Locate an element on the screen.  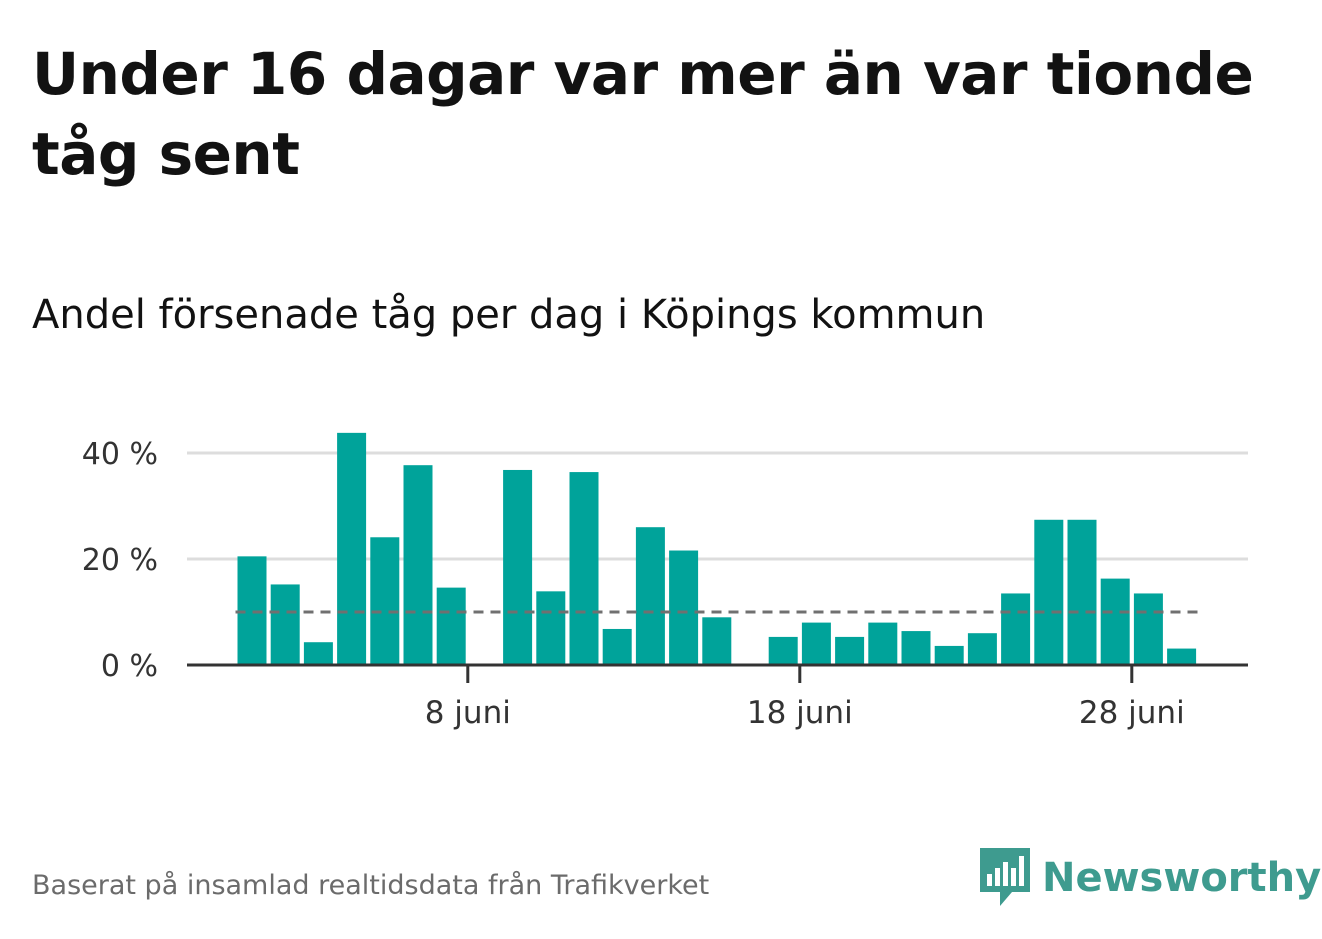
newsworthy-brand: Newsworthy is located at coordinates (1150, 878).